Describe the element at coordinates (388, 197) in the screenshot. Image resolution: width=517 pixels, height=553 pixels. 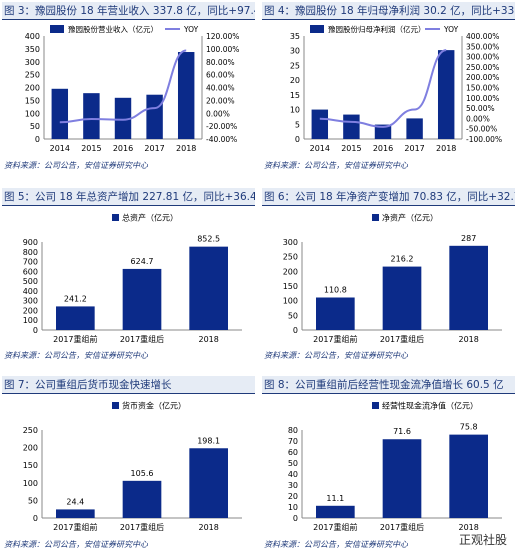
I see `chart-title: 图 6：公司 18 年净资产变增加 70.83 亿，同比+32.77%` at that location.